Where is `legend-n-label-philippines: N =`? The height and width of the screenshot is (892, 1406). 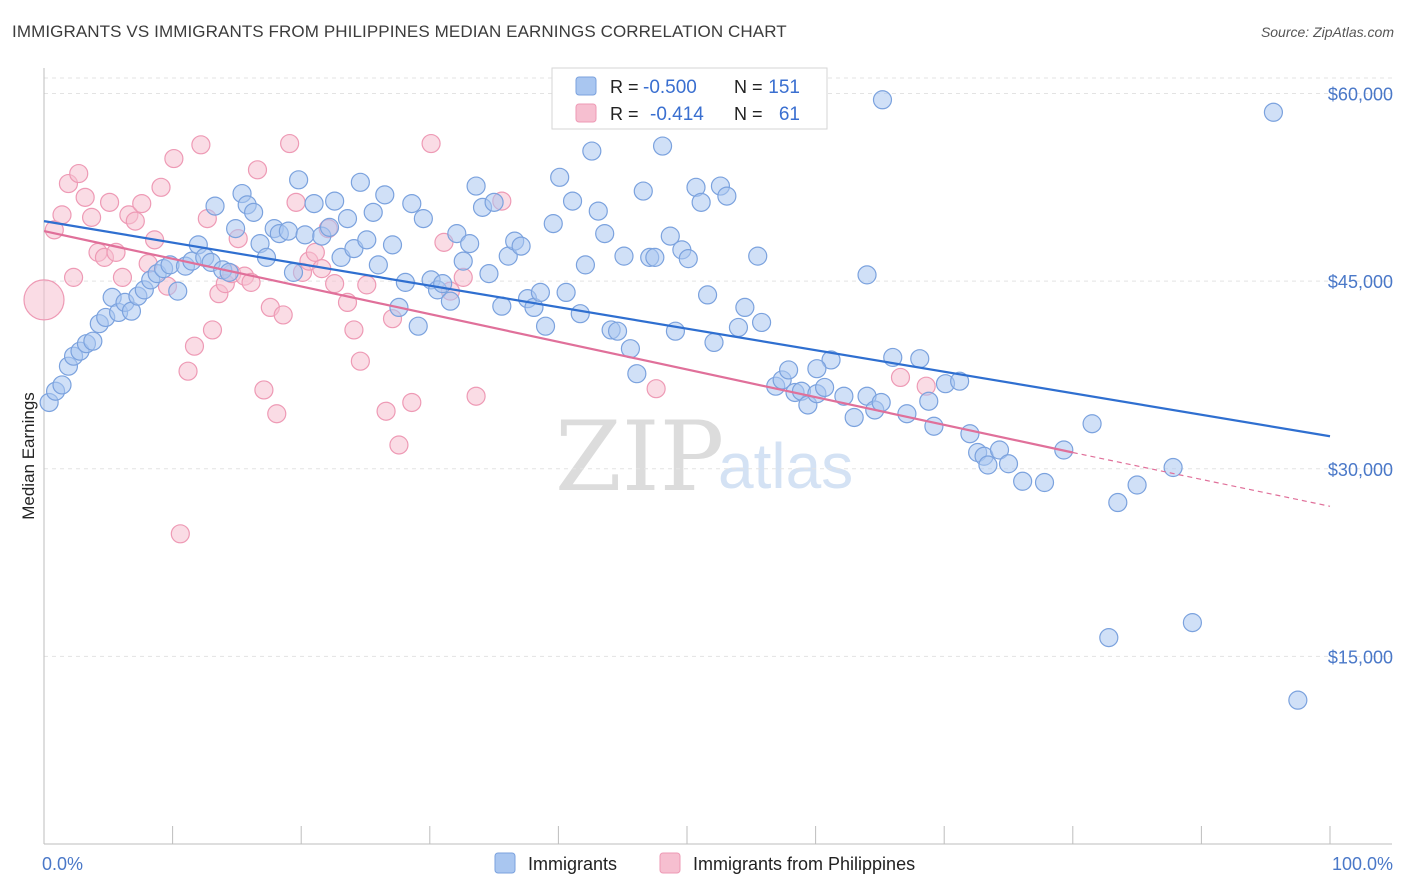 legend-n-label-philippines: N = is located at coordinates (748, 114).